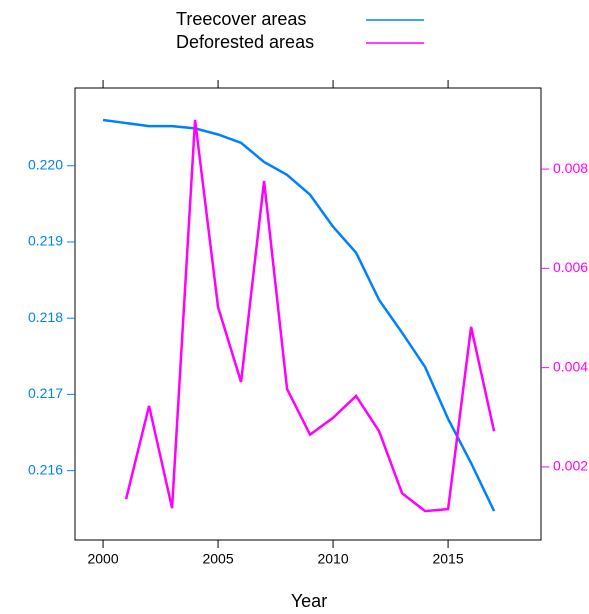  Describe the element at coordinates (309, 601) in the screenshot. I see `x-axis-label: Year` at that location.